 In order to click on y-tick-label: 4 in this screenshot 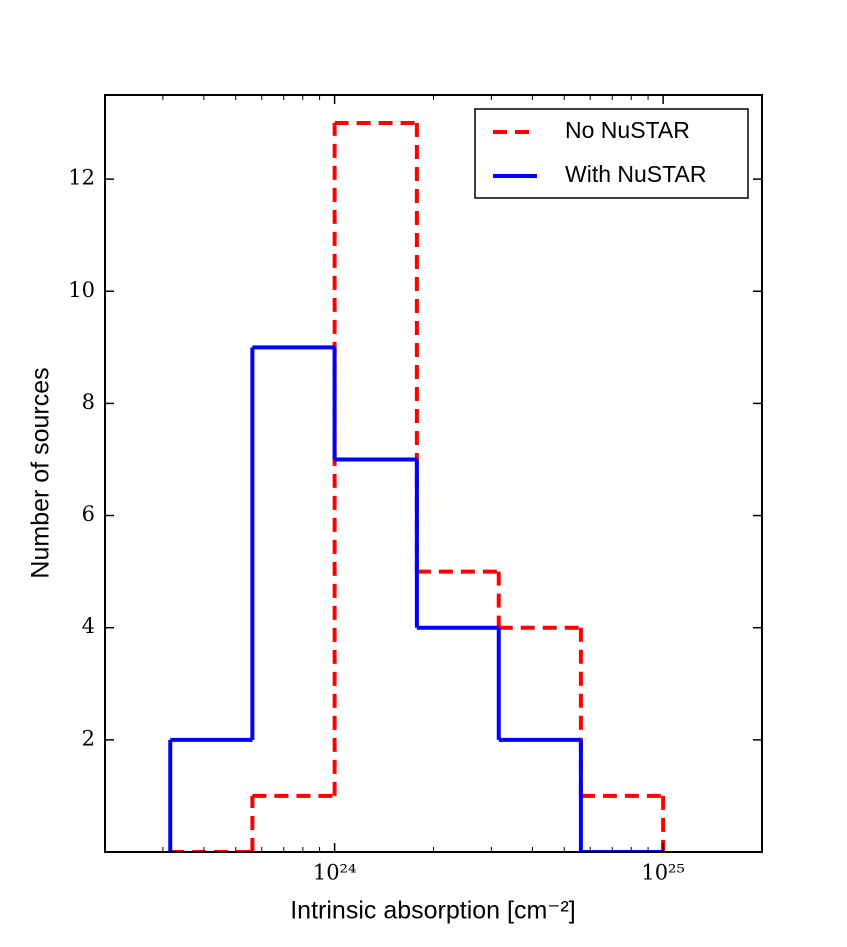, I will do `click(88, 626)`.